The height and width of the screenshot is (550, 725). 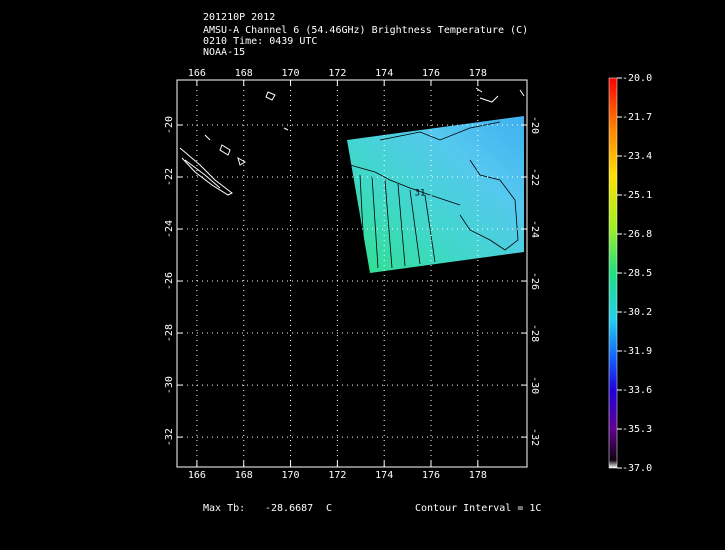 What do you see at coordinates (239, 17) in the screenshot?
I see `header-line: 201210P 2012` at bounding box center [239, 17].